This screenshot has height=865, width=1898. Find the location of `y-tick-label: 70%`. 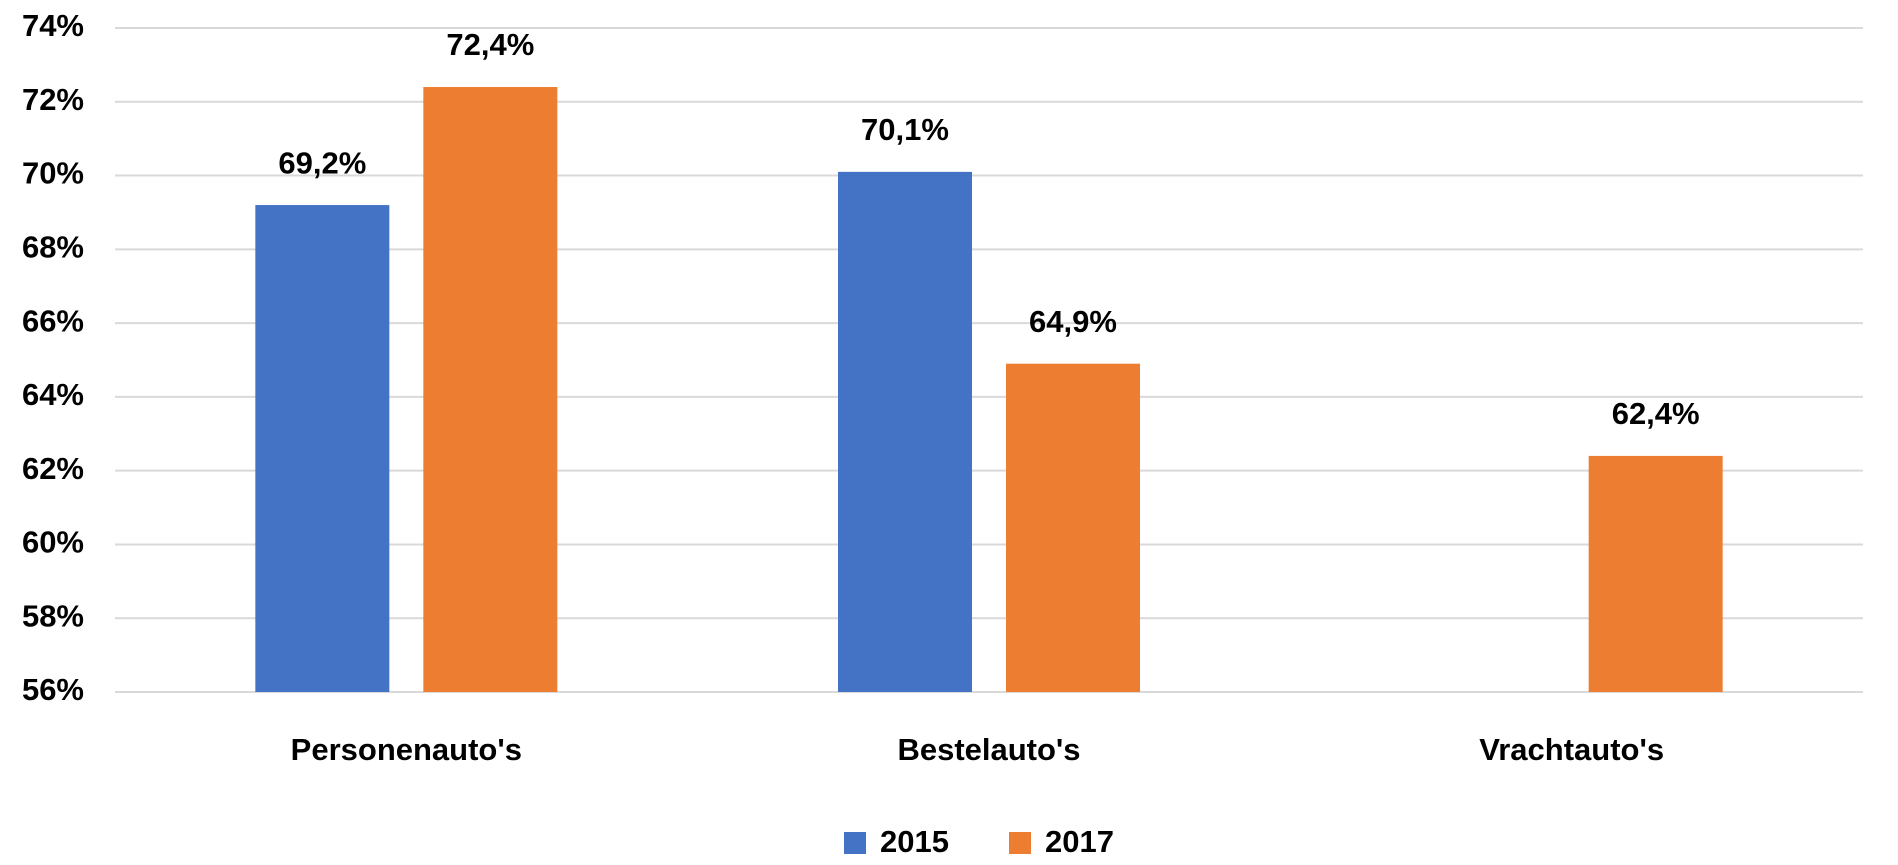

y-tick-label: 70% is located at coordinates (53, 173).